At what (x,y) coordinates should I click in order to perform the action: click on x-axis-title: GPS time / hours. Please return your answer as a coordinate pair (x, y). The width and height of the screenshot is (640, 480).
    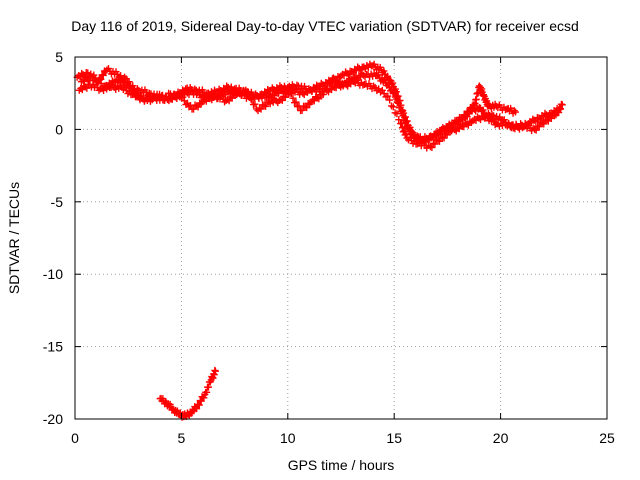
    Looking at the image, I should click on (341, 465).